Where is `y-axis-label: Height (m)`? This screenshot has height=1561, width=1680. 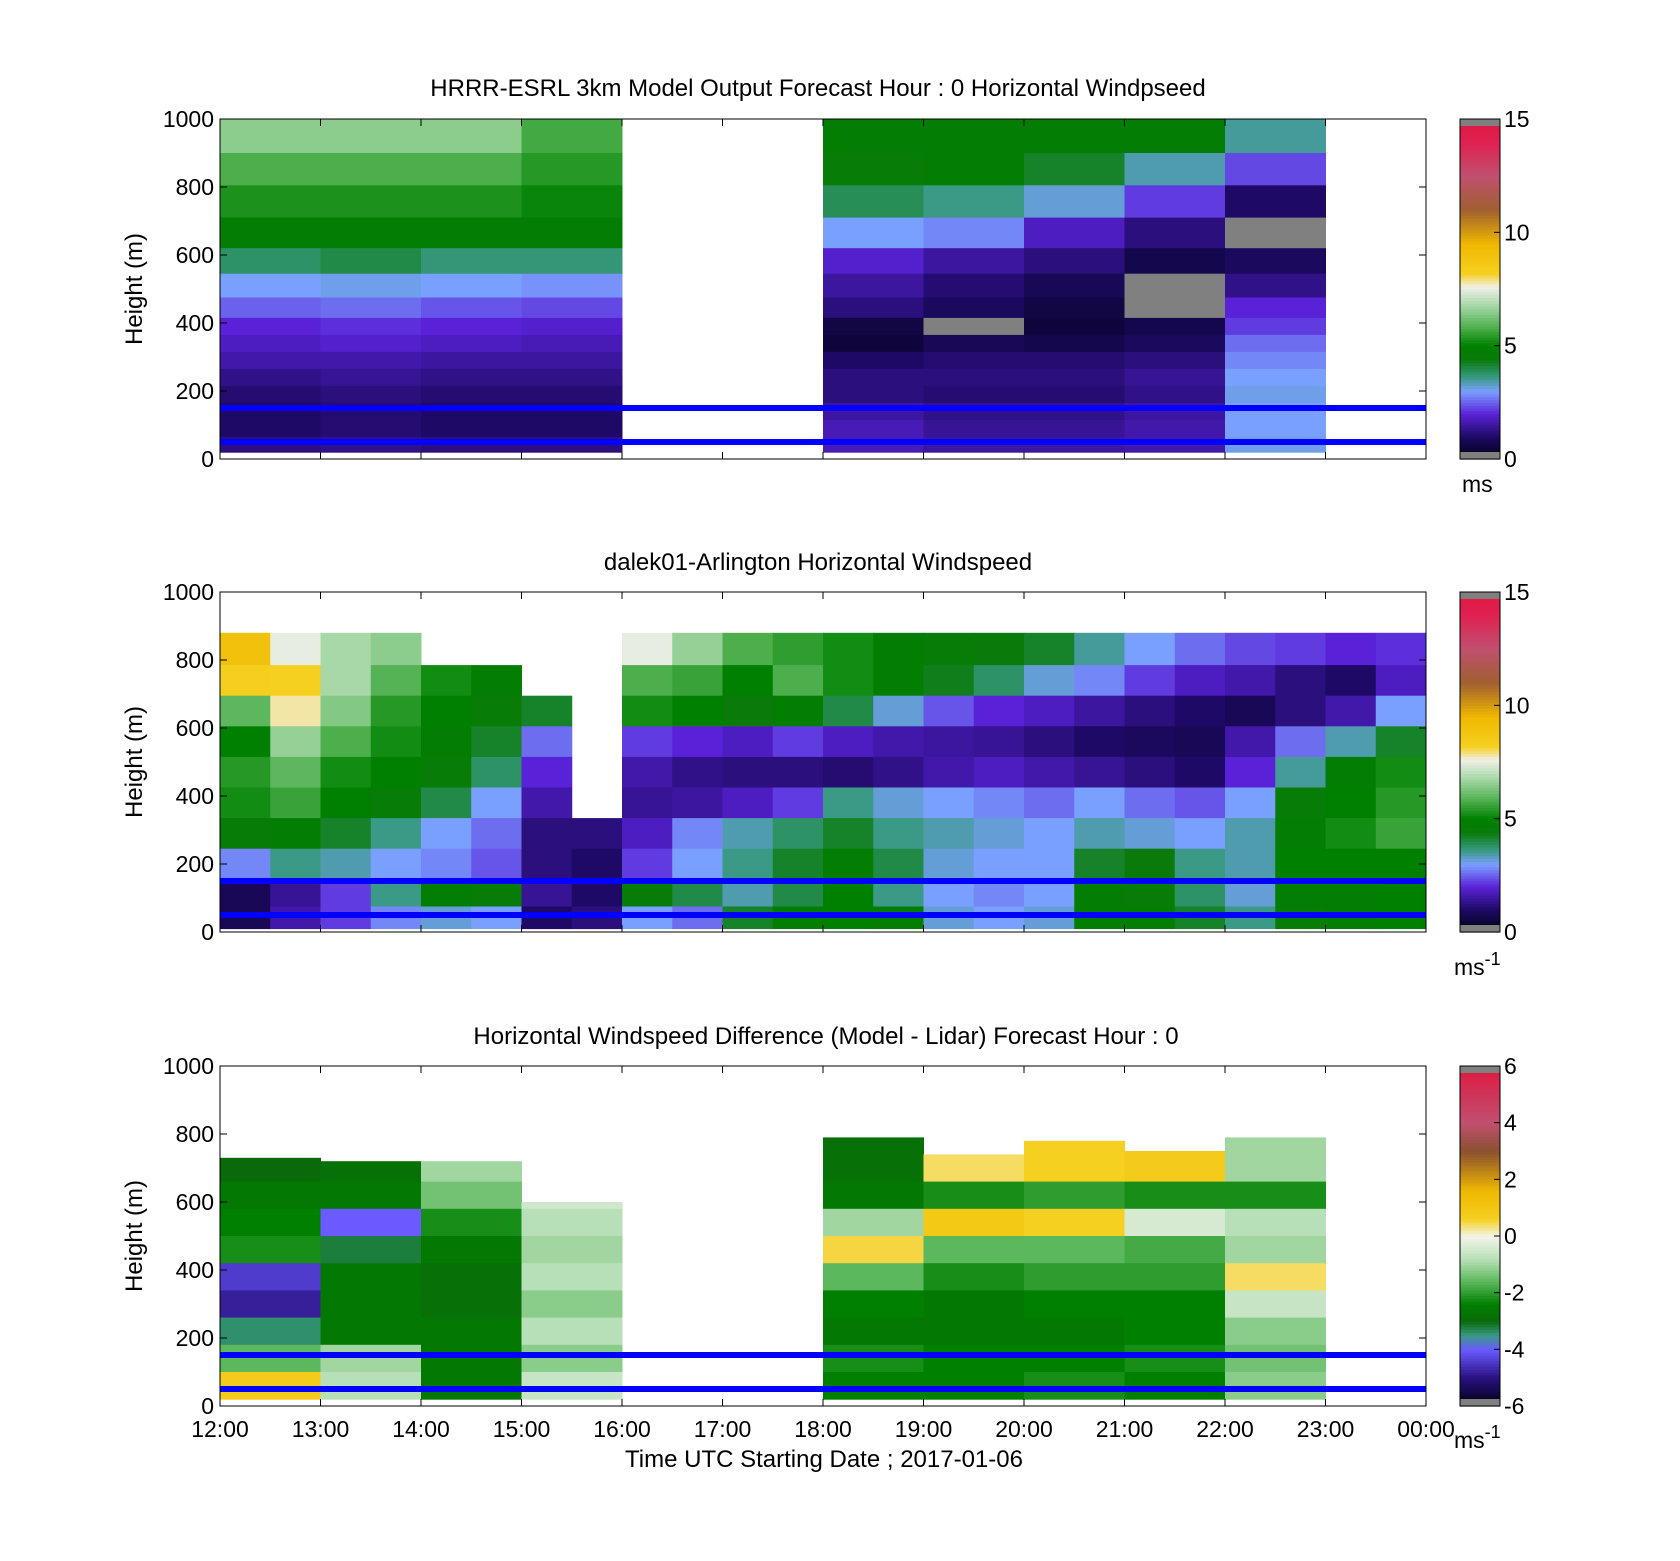
y-axis-label: Height (m) is located at coordinates (134, 289).